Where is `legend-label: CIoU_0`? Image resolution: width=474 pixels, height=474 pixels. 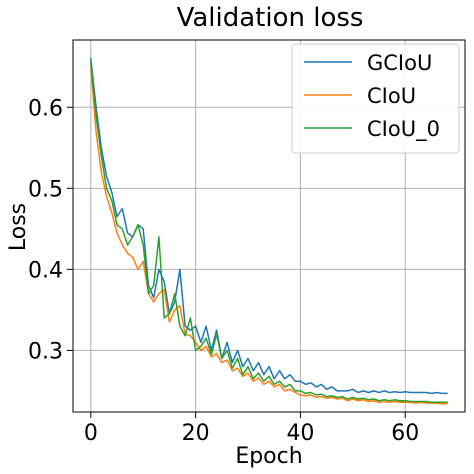
legend-label: CIoU_0 is located at coordinates (403, 129).